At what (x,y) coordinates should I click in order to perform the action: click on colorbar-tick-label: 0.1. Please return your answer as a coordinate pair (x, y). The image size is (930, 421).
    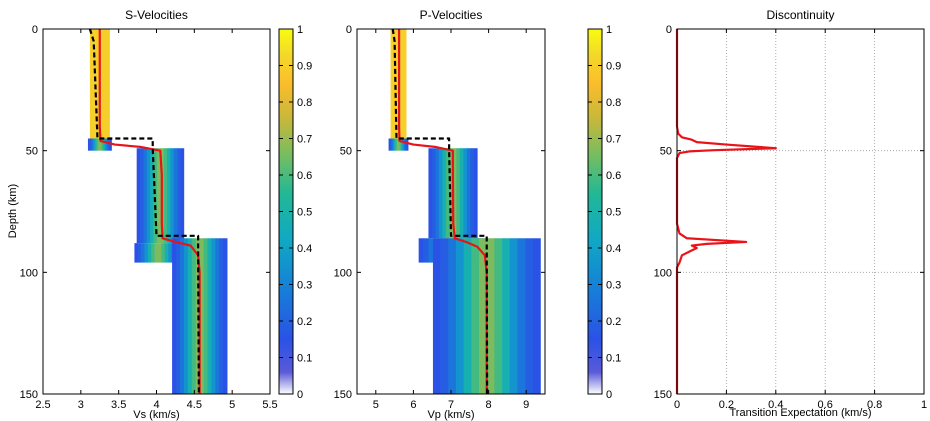
    Looking at the image, I should click on (613, 359).